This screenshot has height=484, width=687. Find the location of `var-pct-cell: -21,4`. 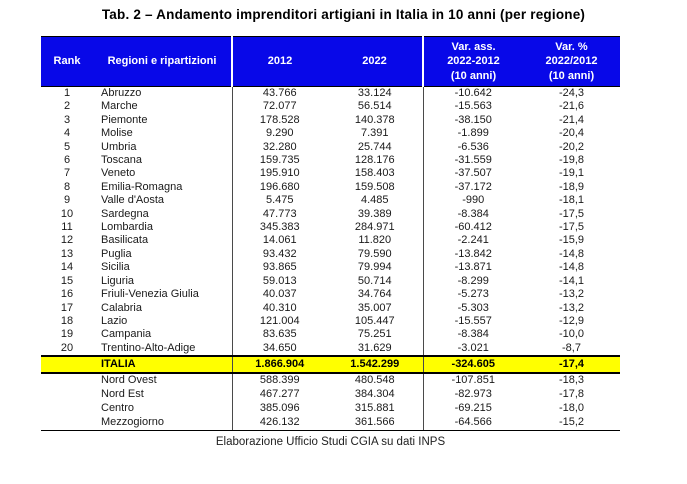

var-pct-cell: -21,4 is located at coordinates (571, 119).